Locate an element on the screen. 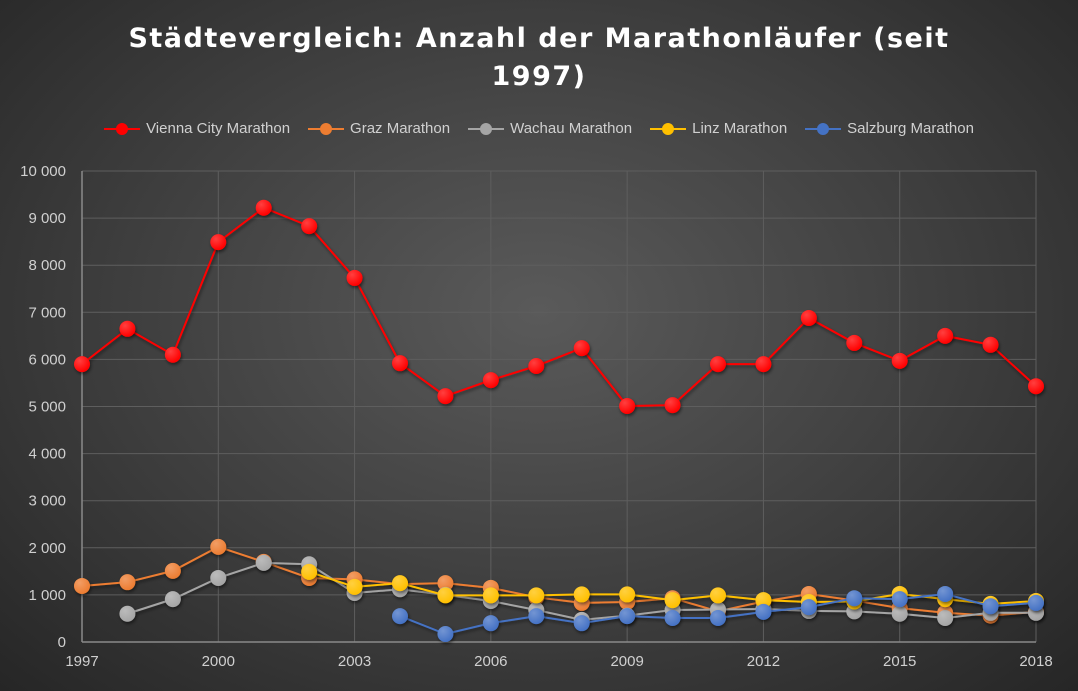 Image resolution: width=1078 pixels, height=691 pixels. series-line is located at coordinates (559, 581).